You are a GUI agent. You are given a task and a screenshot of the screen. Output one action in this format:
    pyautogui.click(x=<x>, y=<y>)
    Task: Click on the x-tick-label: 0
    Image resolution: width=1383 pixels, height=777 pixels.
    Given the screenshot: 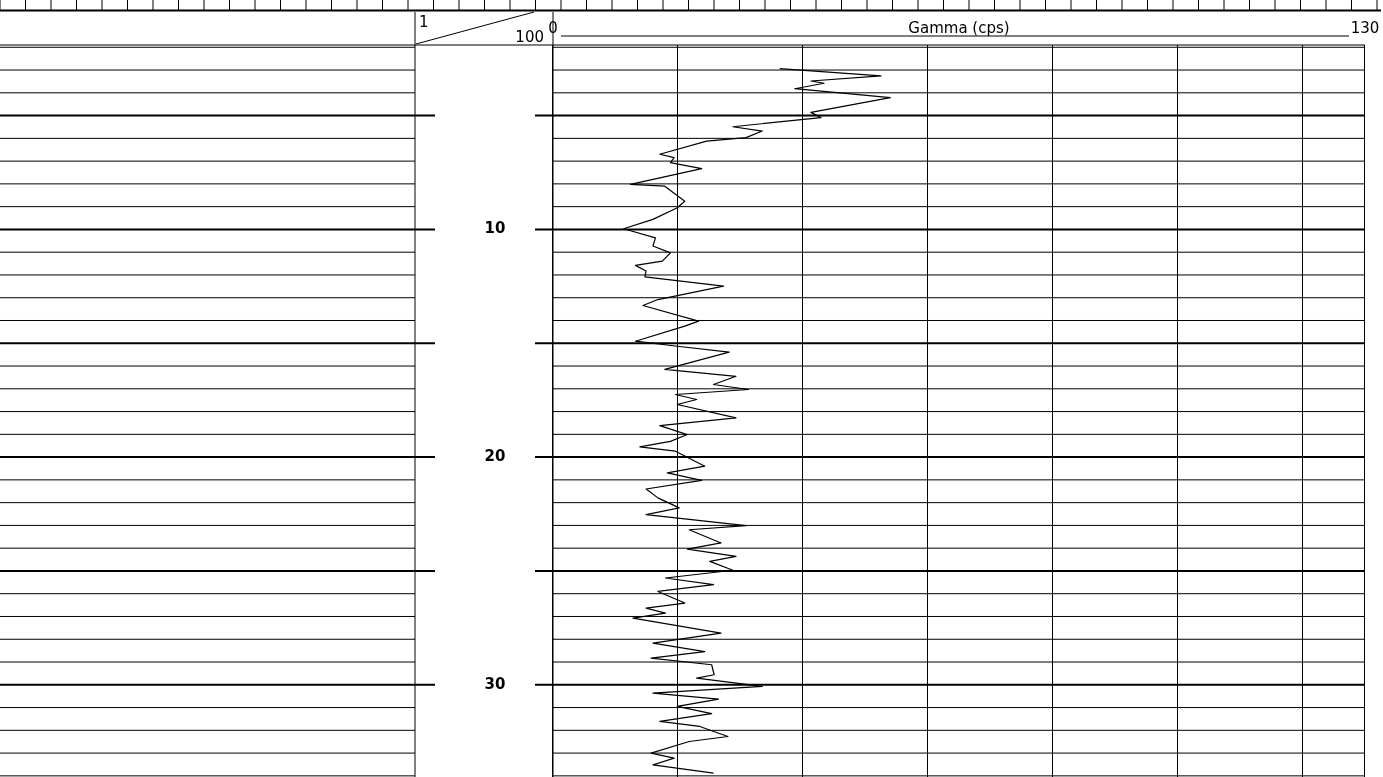 What is the action you would take?
    pyautogui.click(x=553, y=28)
    